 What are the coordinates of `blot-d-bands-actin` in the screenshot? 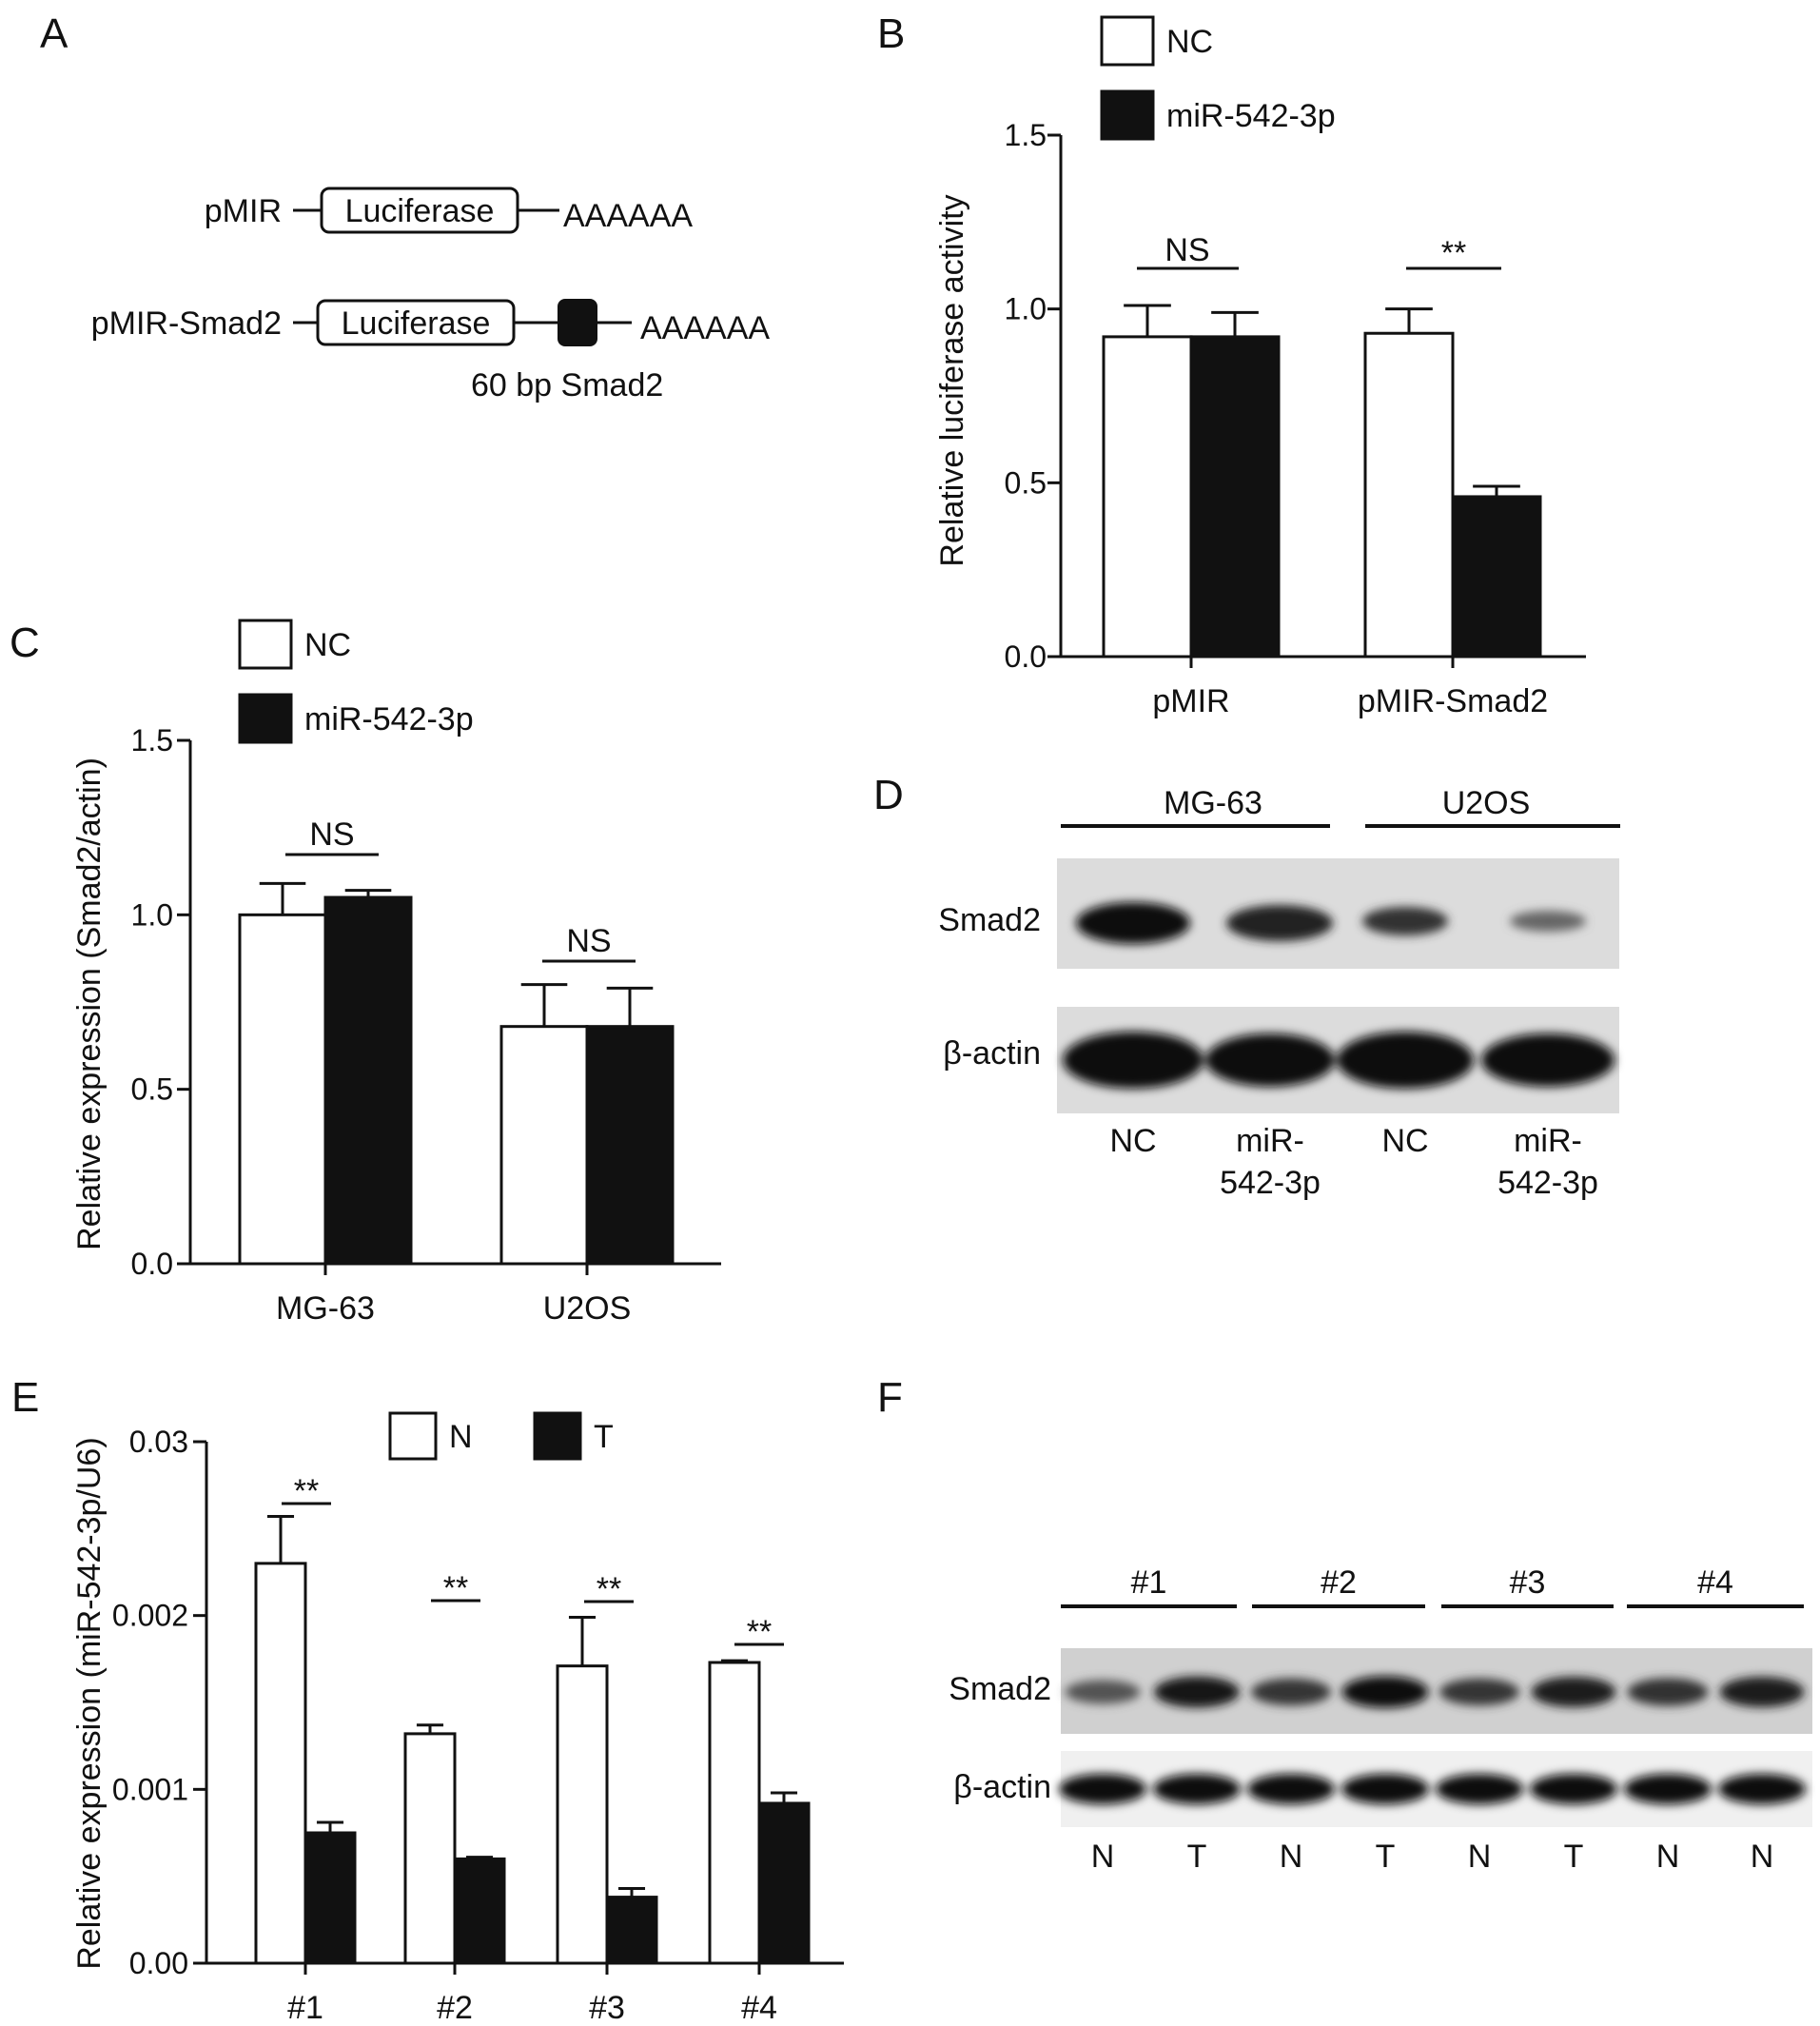 It's located at (1339, 1060).